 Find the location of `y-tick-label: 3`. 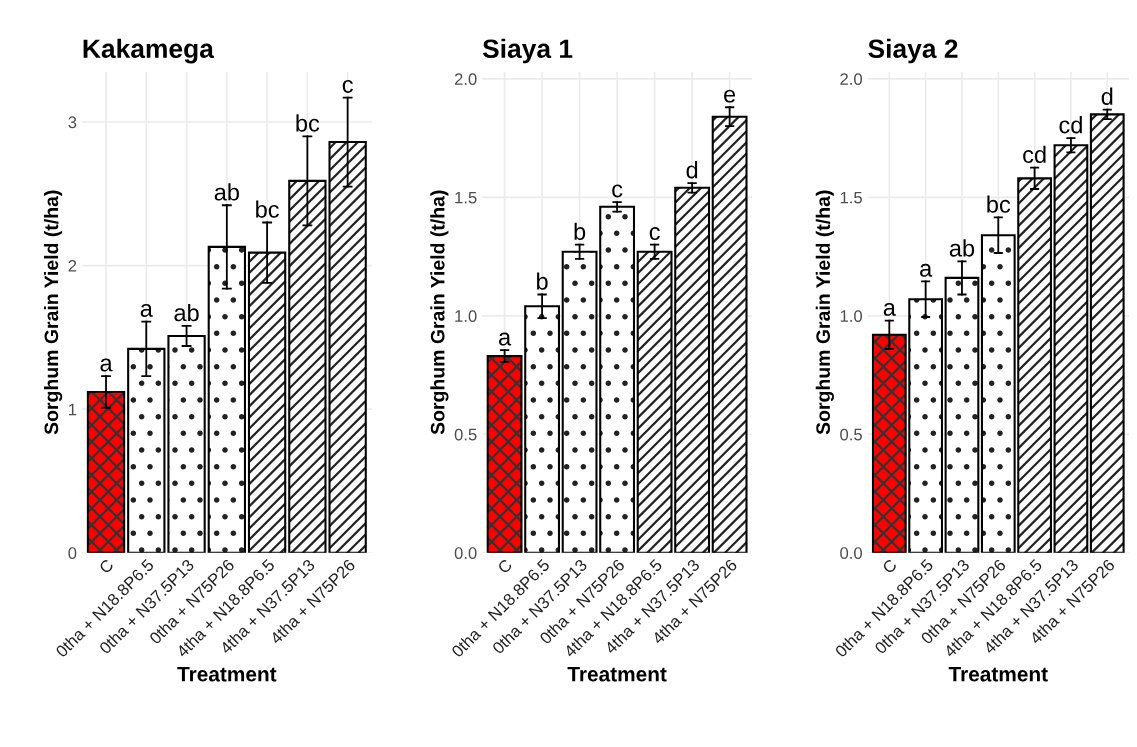

y-tick-label: 3 is located at coordinates (72, 122).